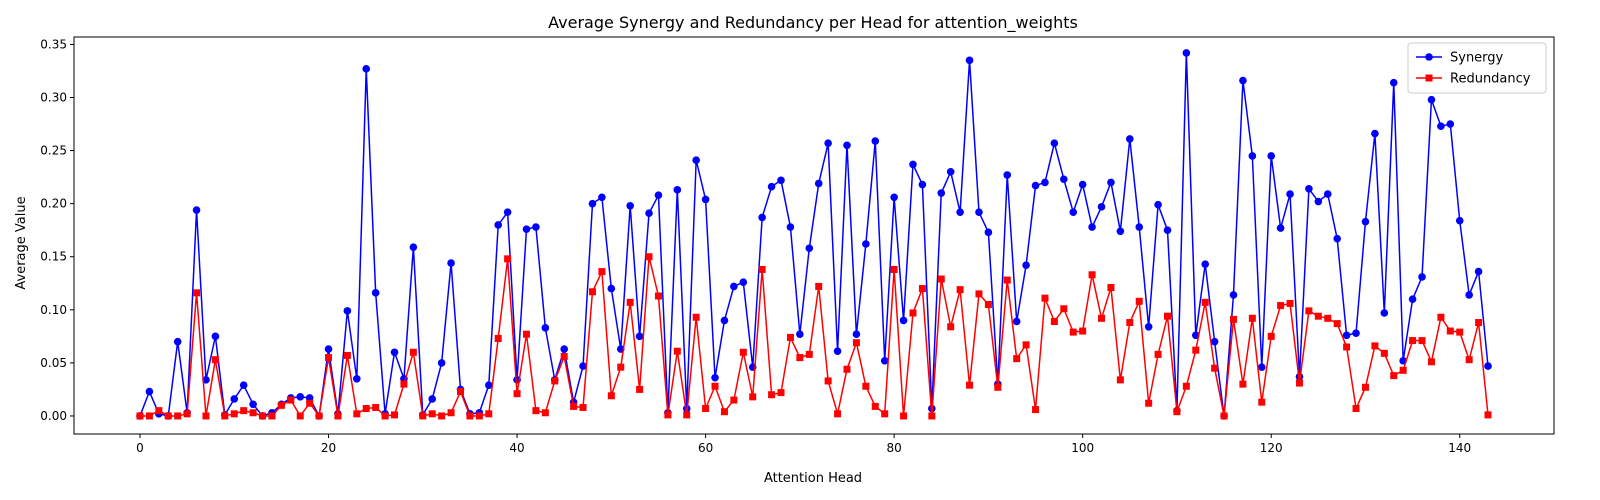 This screenshot has height=500, width=1600. Describe the element at coordinates (53, 204) in the screenshot. I see `y-tick-label: 0.20` at that location.